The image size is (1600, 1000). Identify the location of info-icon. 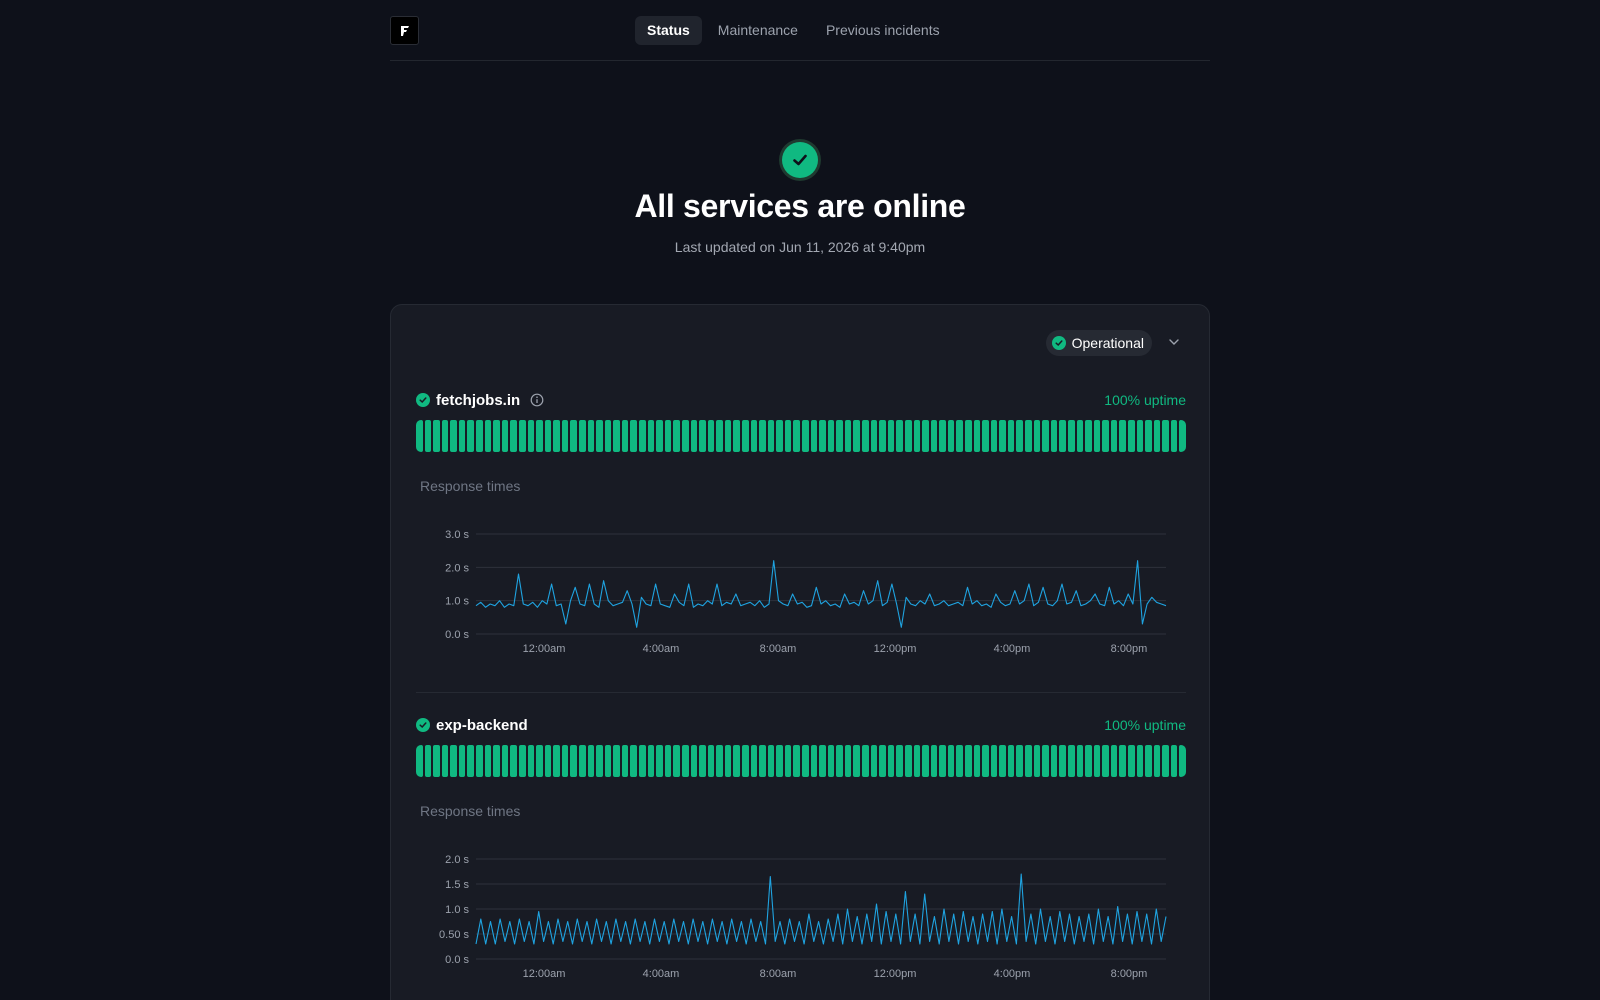
(537, 400).